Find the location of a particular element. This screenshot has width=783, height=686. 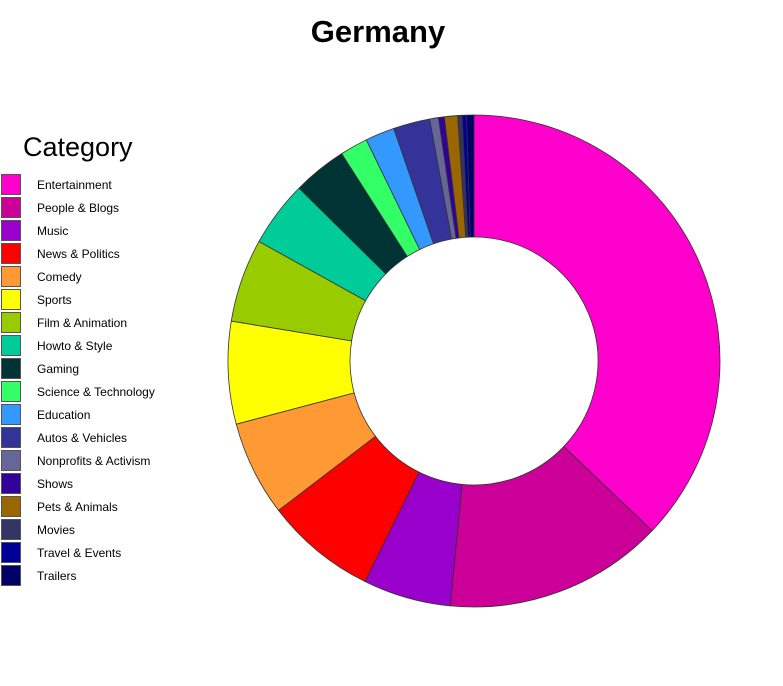

legend-item: Comedy is located at coordinates (100, 277).